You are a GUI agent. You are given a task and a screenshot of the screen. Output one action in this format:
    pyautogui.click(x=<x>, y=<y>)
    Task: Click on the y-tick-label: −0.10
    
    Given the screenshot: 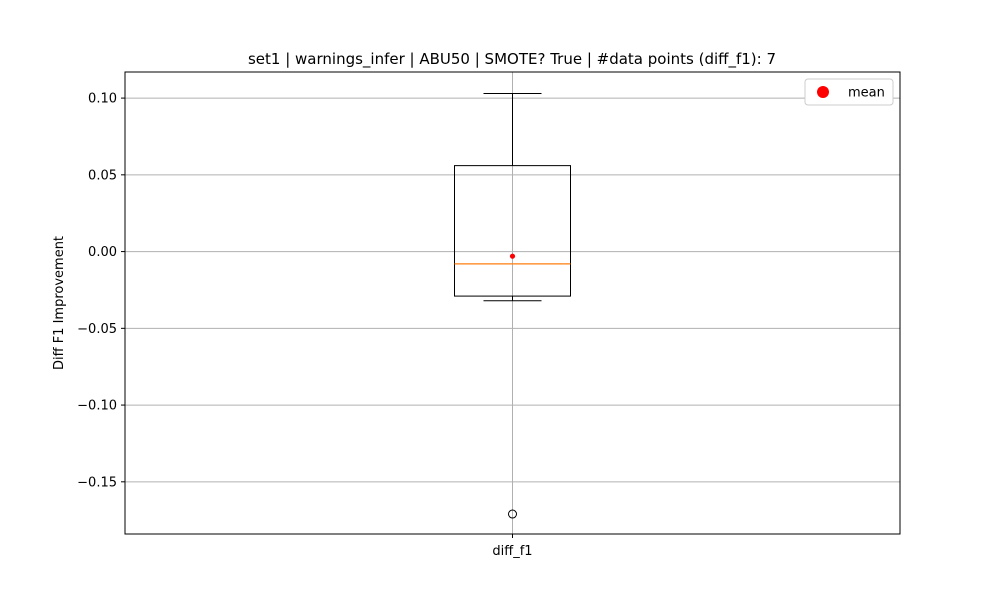 What is the action you would take?
    pyautogui.click(x=97, y=406)
    